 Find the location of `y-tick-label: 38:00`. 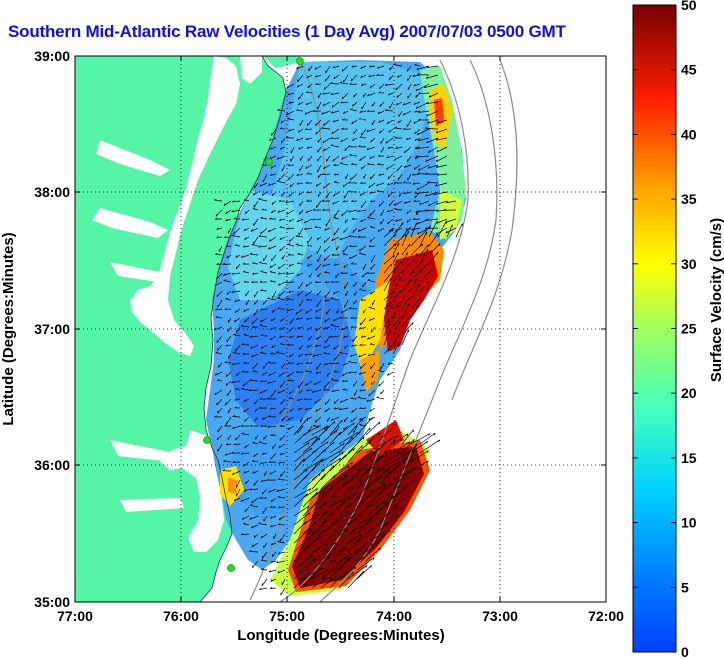

y-tick-label: 38:00 is located at coordinates (52, 192).